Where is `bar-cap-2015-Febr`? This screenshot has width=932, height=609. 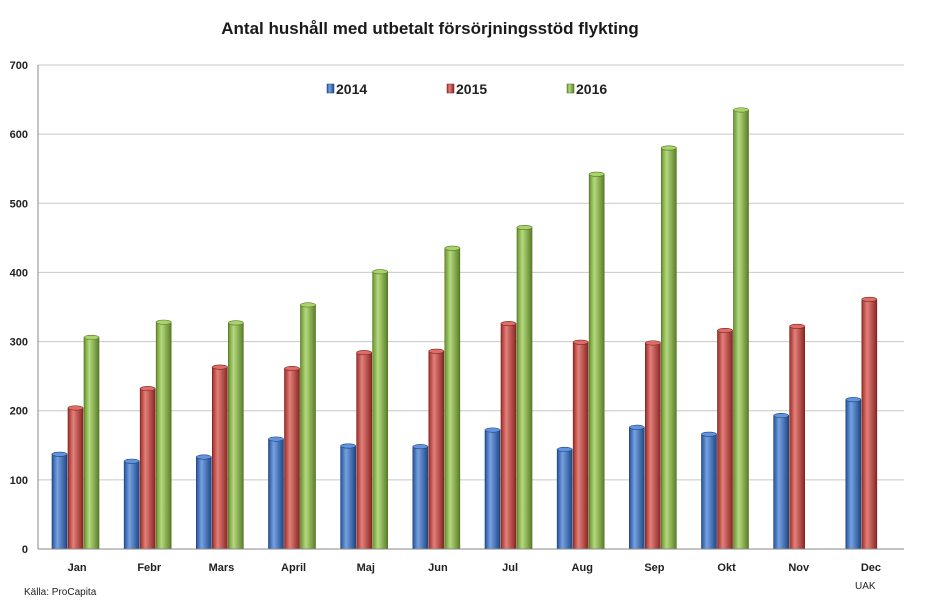
bar-cap-2015-Febr is located at coordinates (147, 389).